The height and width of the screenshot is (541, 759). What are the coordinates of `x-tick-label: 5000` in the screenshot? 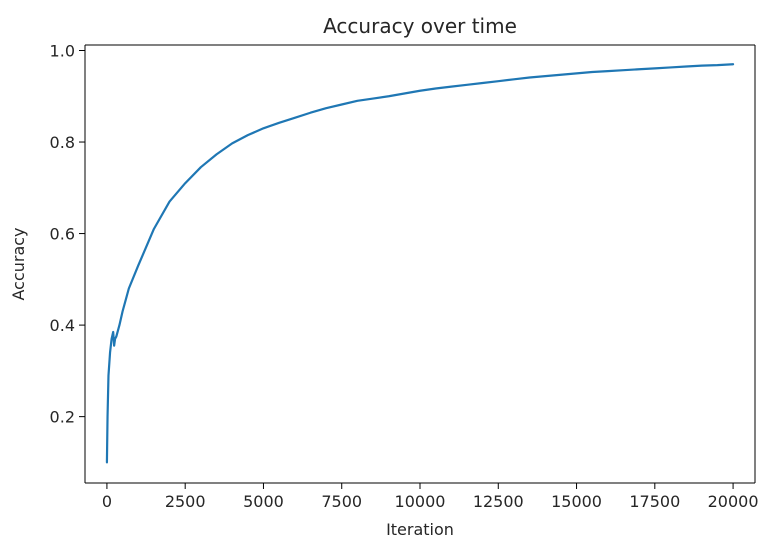 It's located at (263, 501).